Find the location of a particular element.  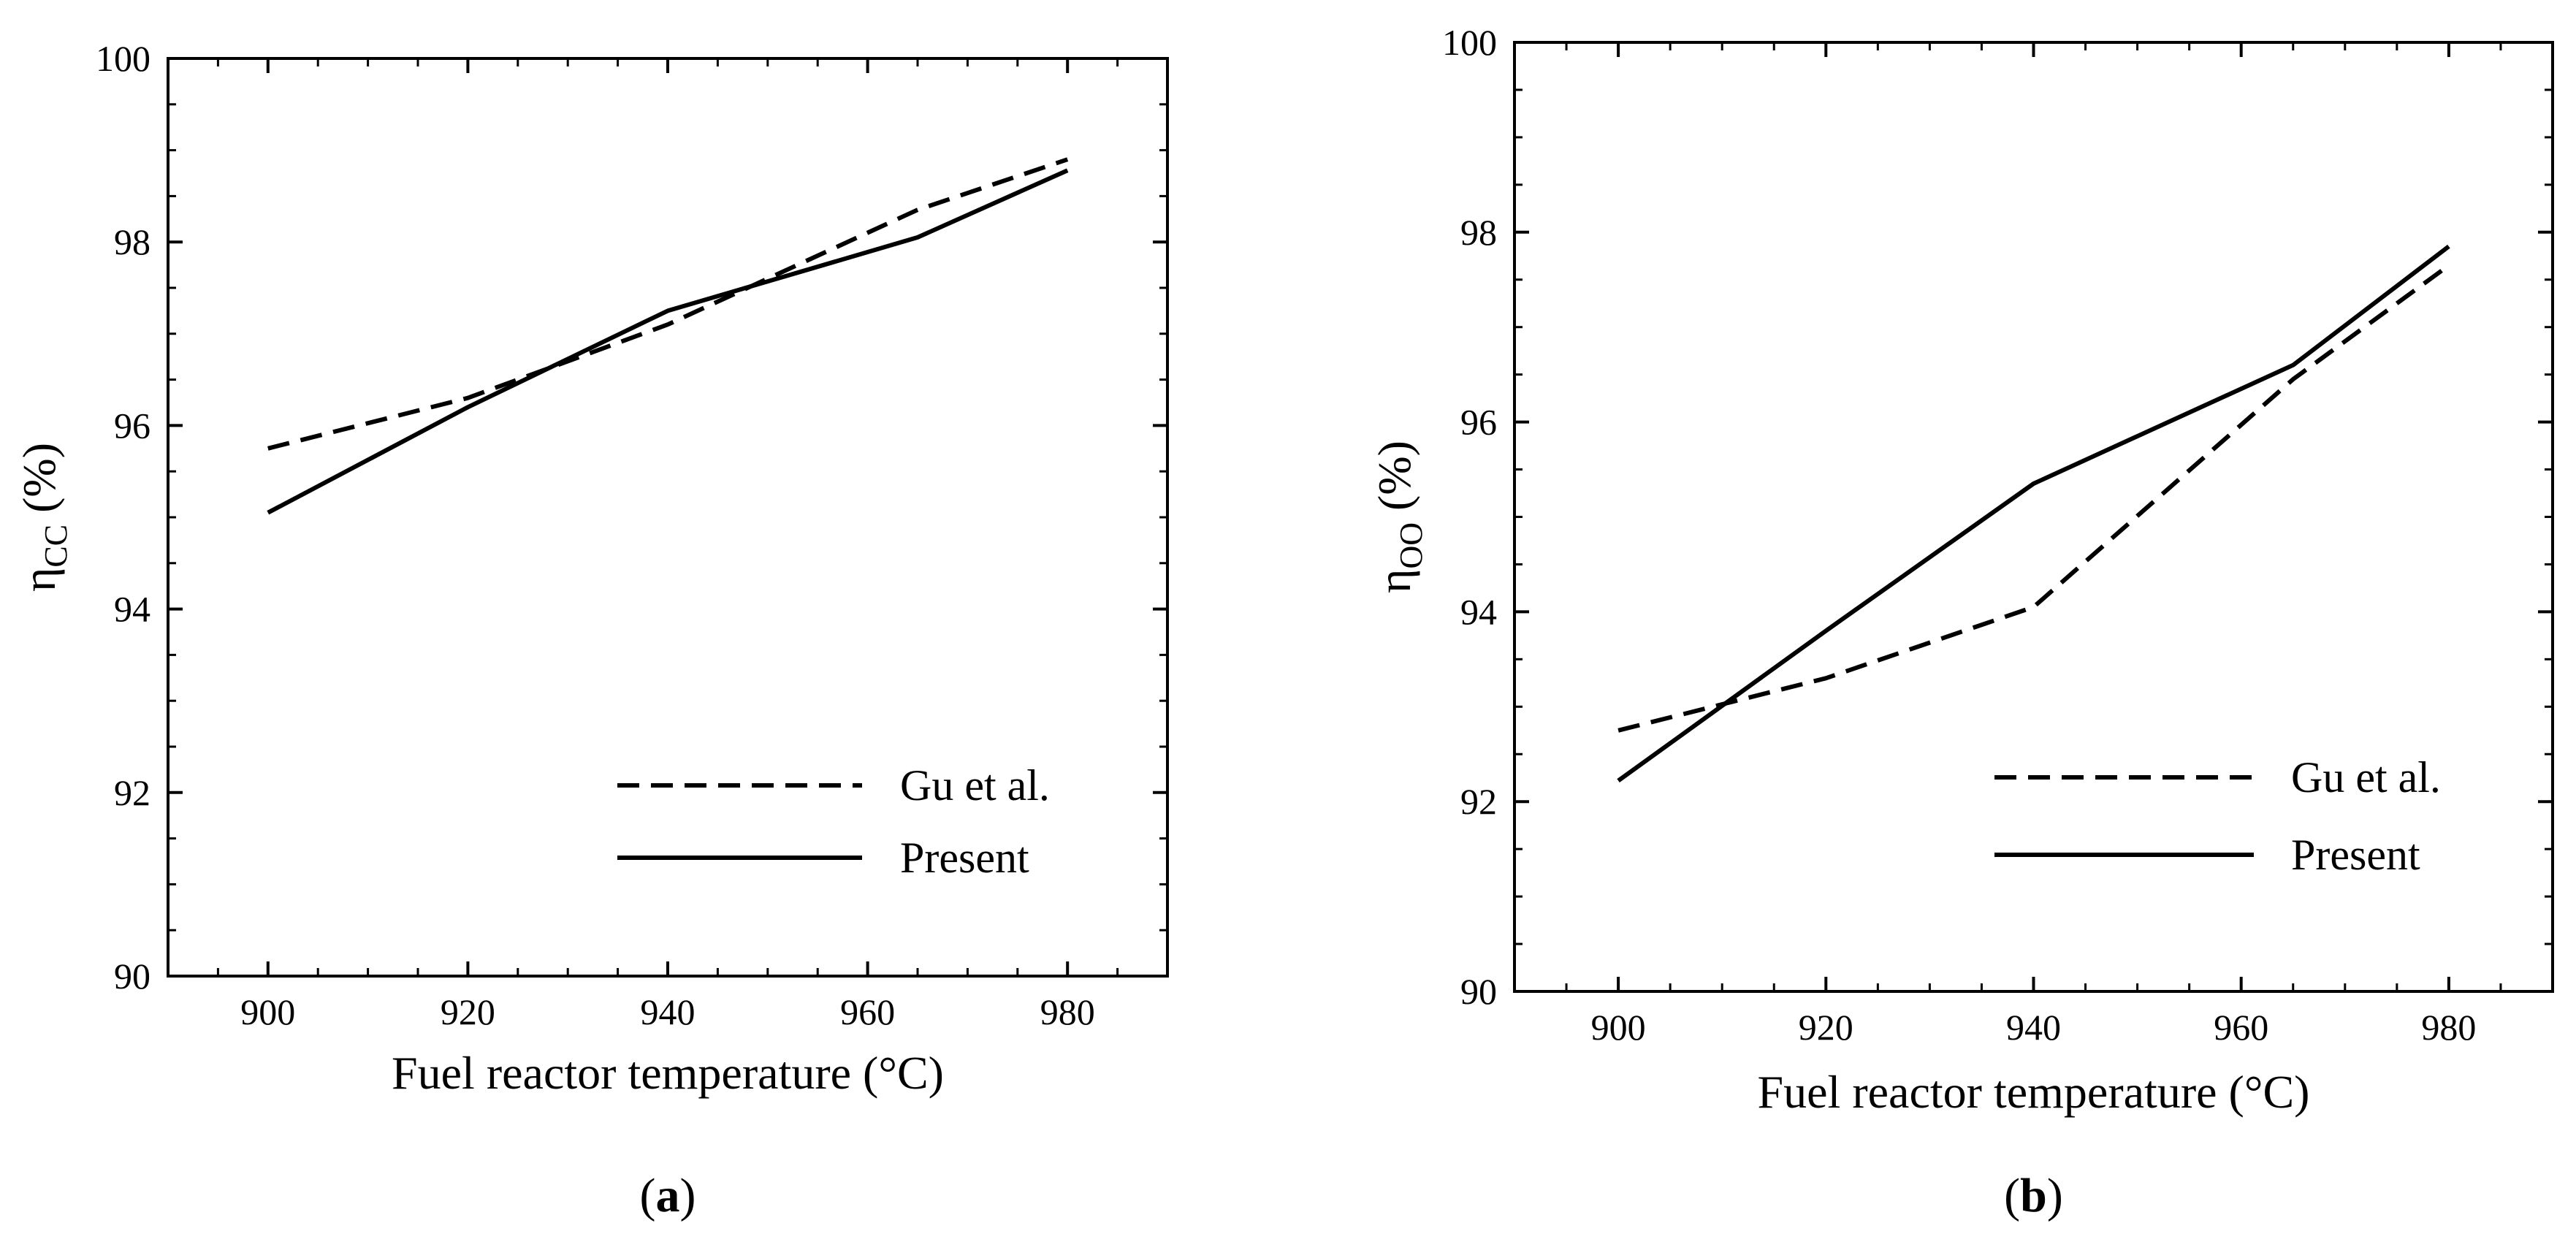

y-axis-title: ηCC (%) is located at coordinates (44, 517).